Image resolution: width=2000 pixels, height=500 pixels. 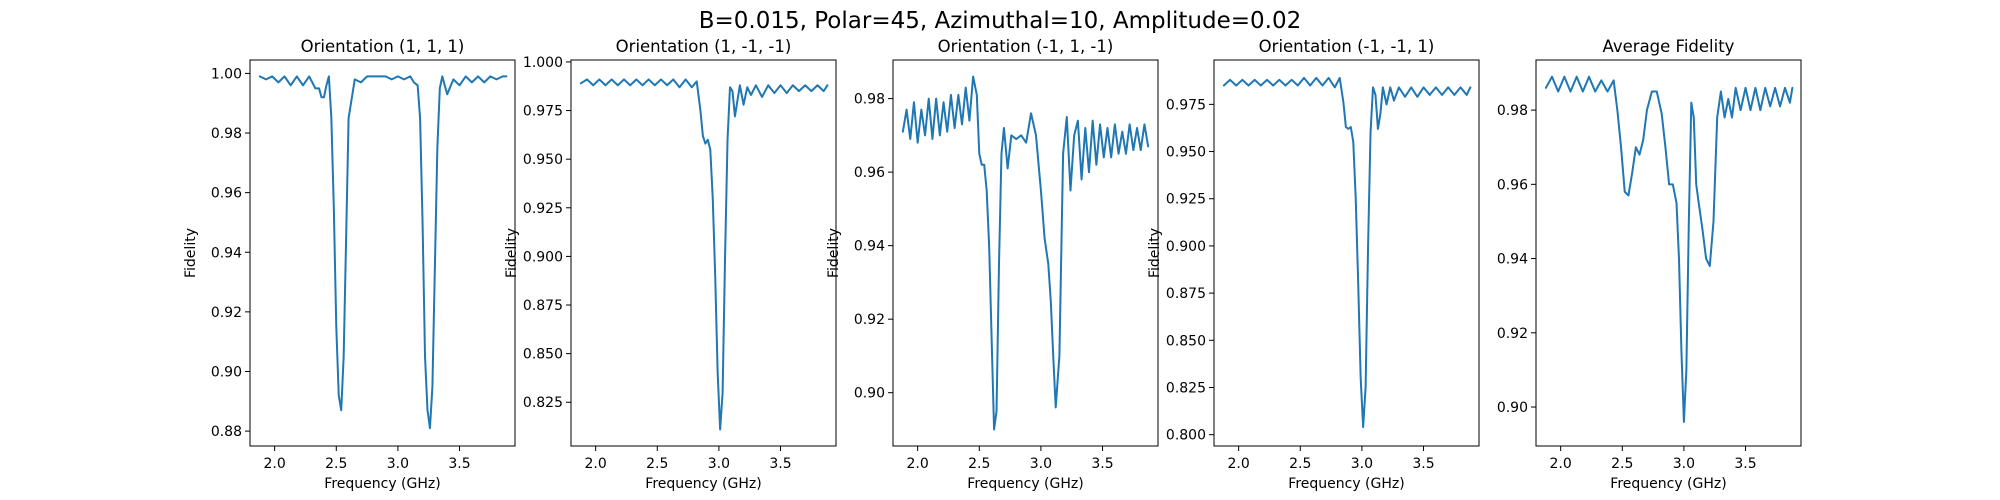 I want to click on y-tick-label: 1.000, so click(x=543, y=63).